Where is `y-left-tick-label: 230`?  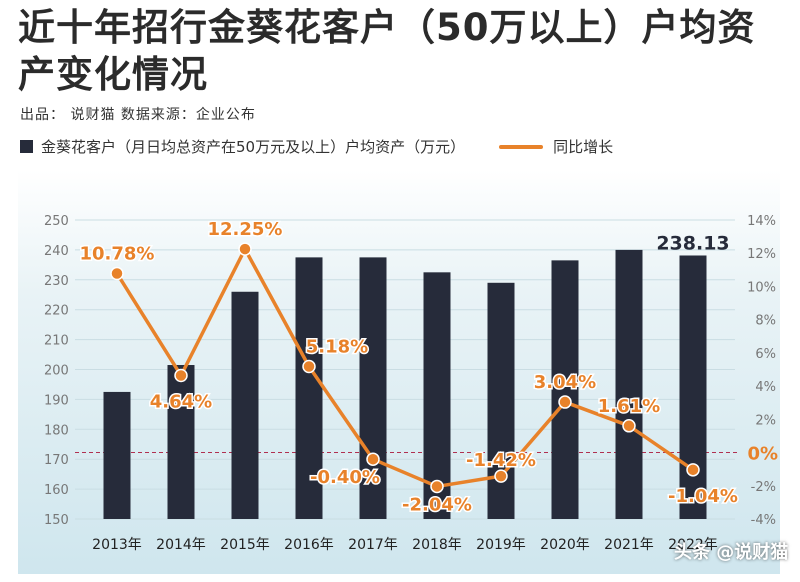 y-left-tick-label: 230 is located at coordinates (56, 281).